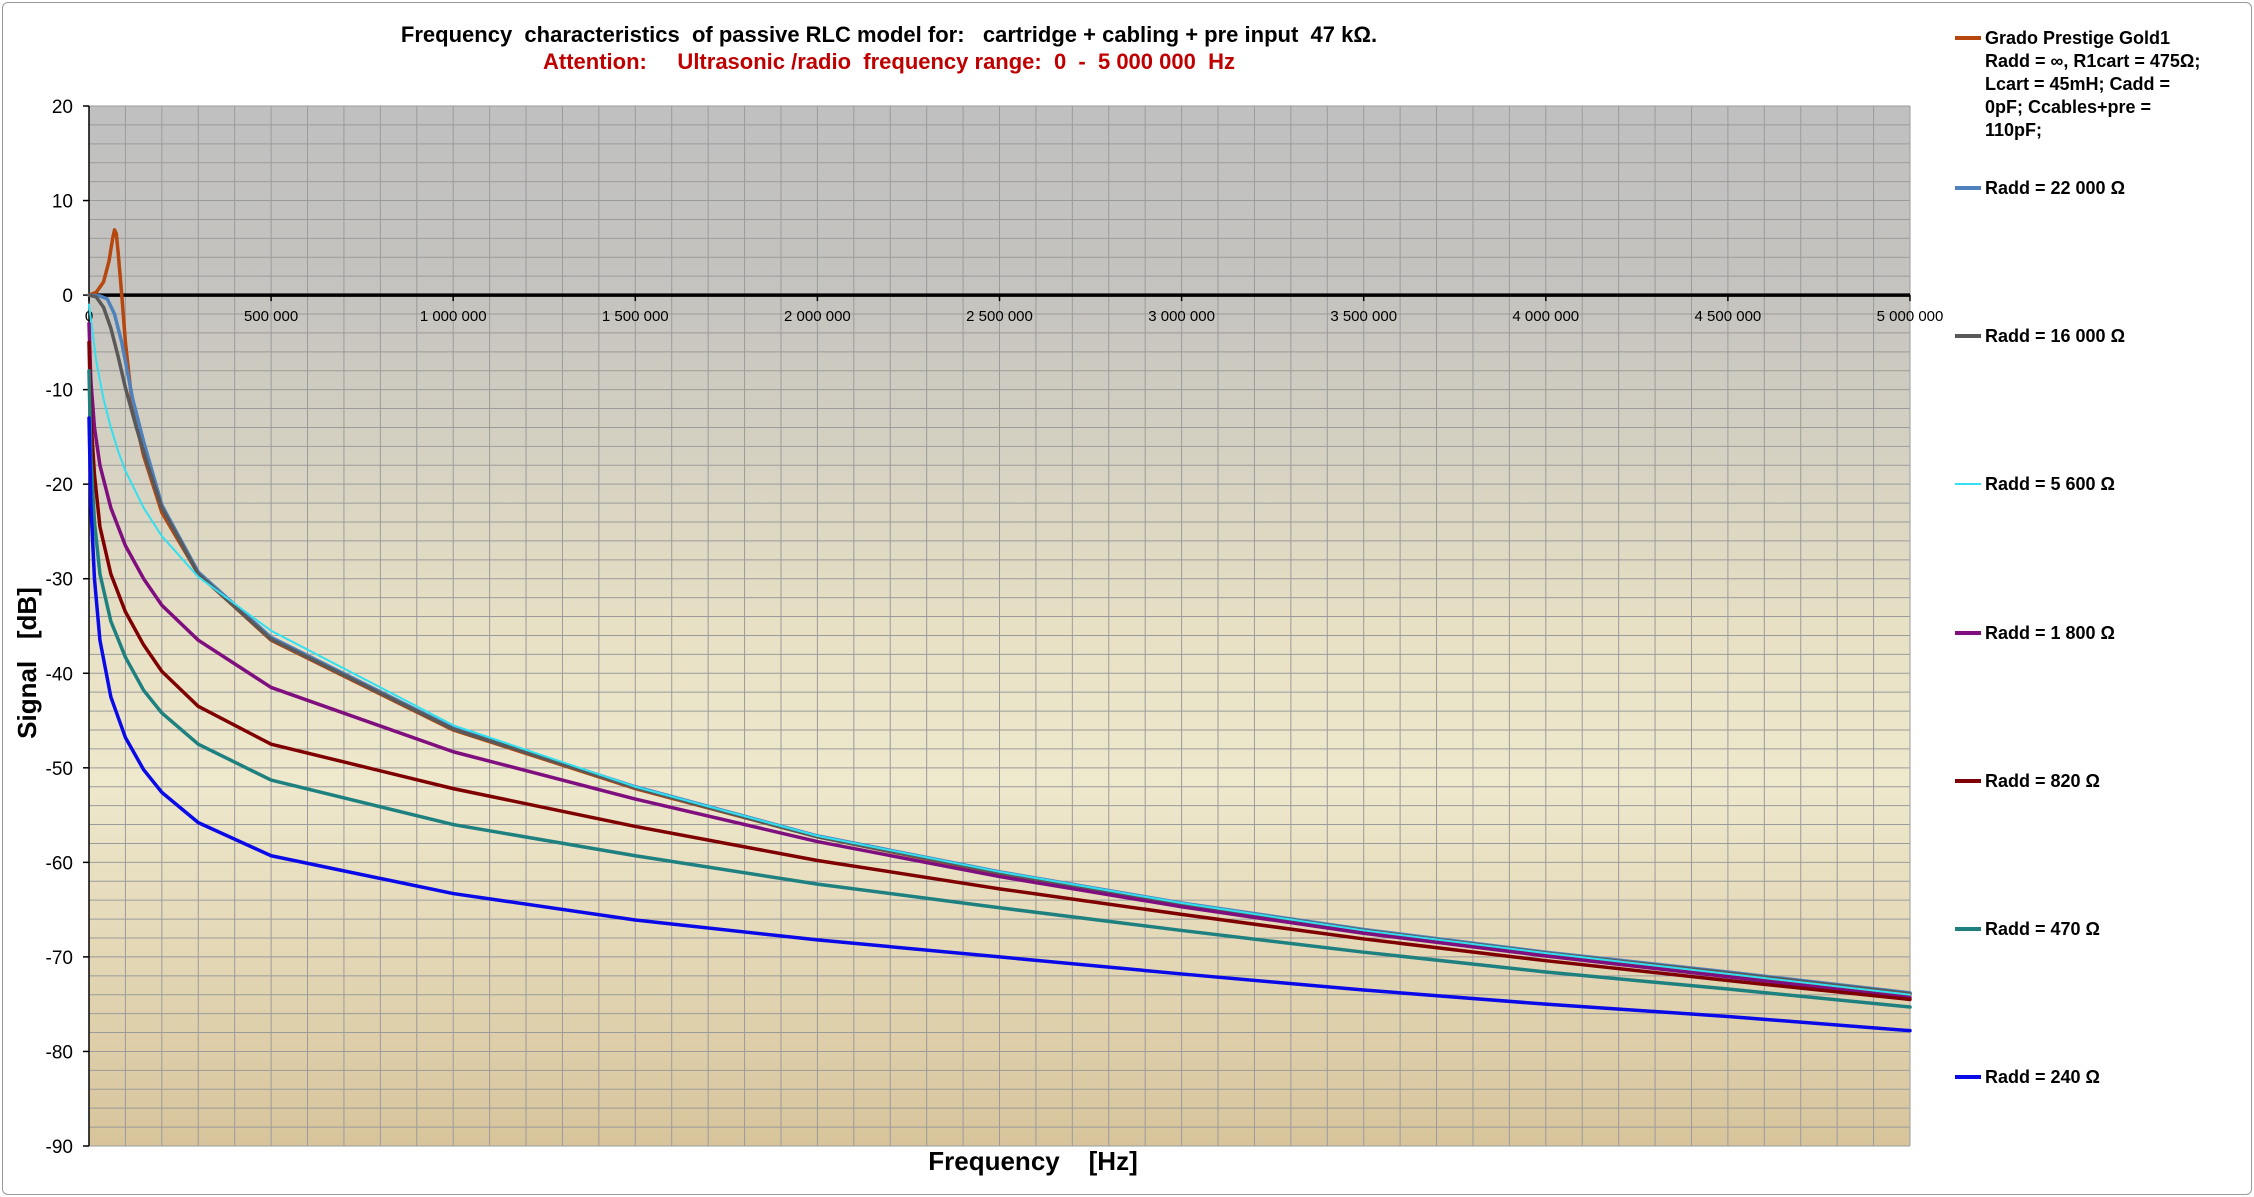 Image resolution: width=2254 pixels, height=1197 pixels. What do you see at coordinates (2042, 781) in the screenshot?
I see `legend-entry-5: Radd = 820 Ω` at bounding box center [2042, 781].